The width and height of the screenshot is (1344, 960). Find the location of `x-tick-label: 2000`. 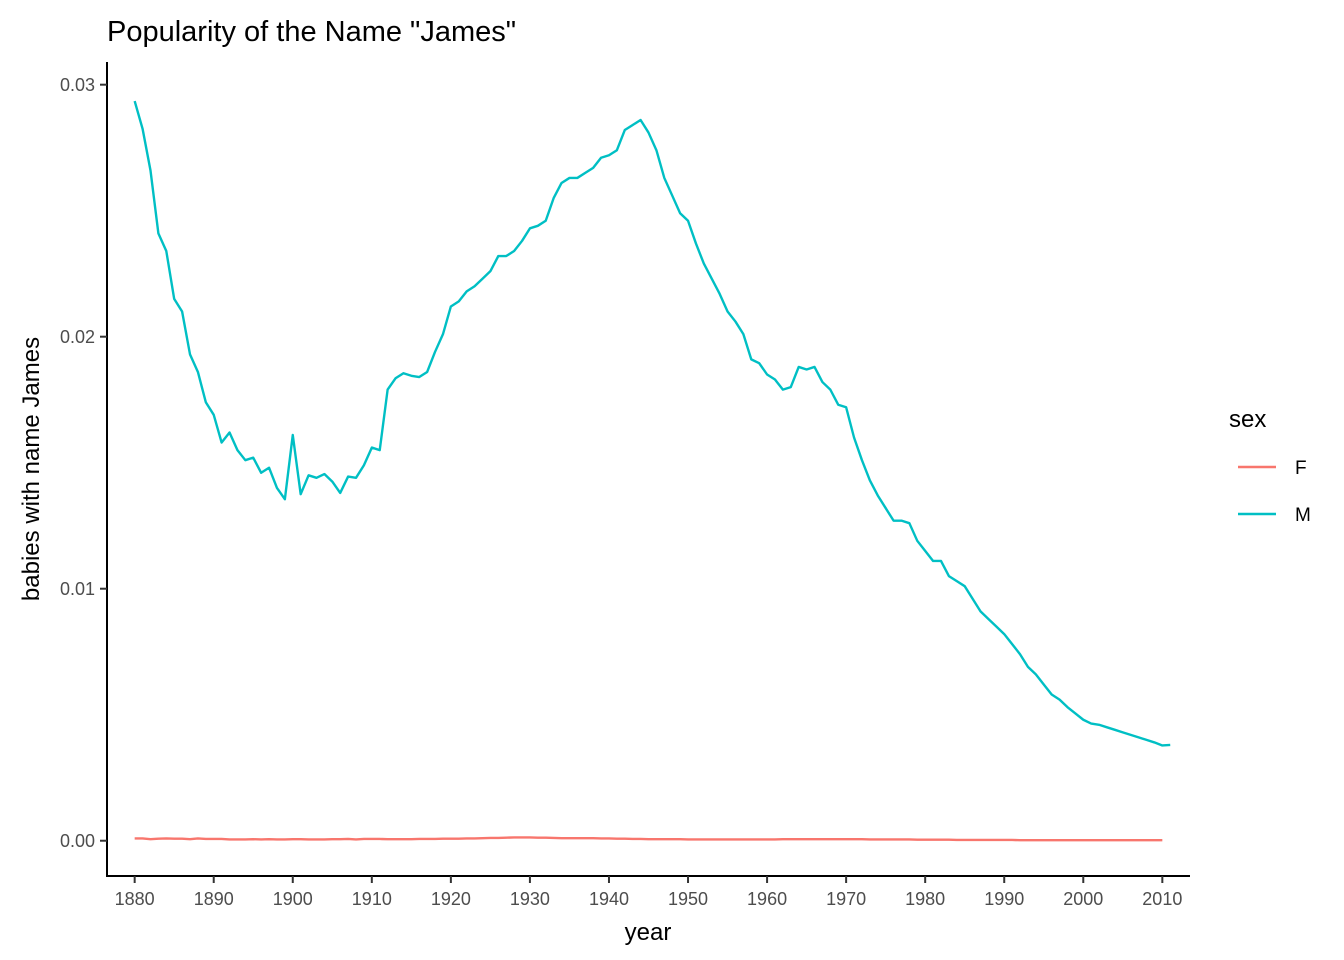

x-tick-label: 2000 is located at coordinates (1083, 899).